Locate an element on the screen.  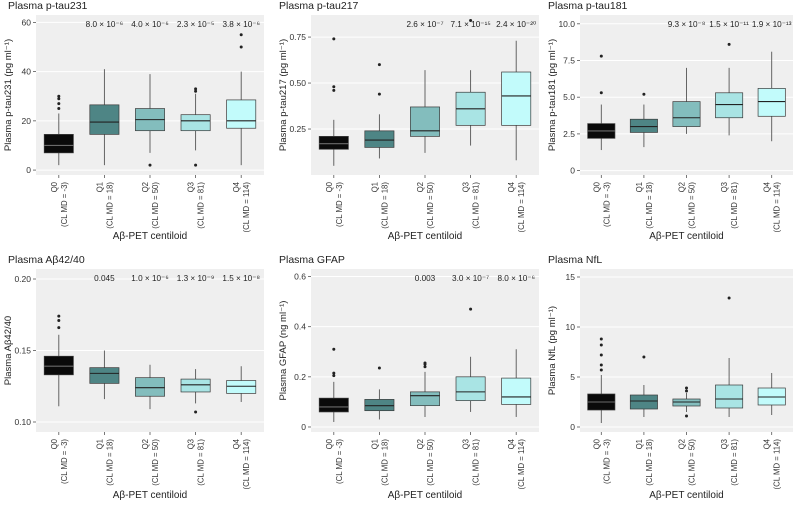
y-tick-label: 5 is located at coordinates (572, 377).